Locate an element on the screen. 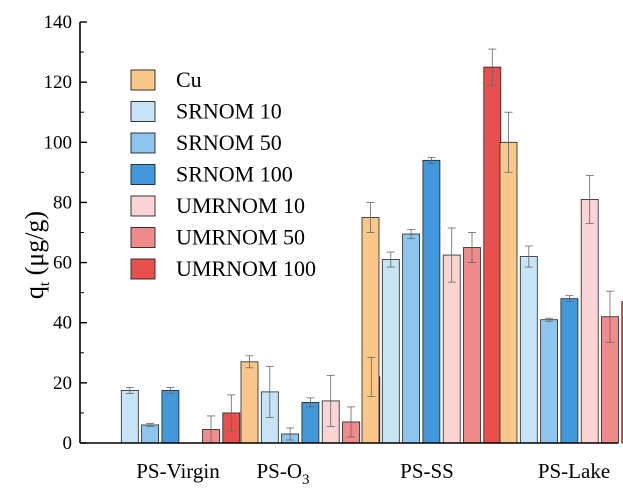 The width and height of the screenshot is (623, 488). y-axis-label: qt (μg/g) is located at coordinates (36, 255).